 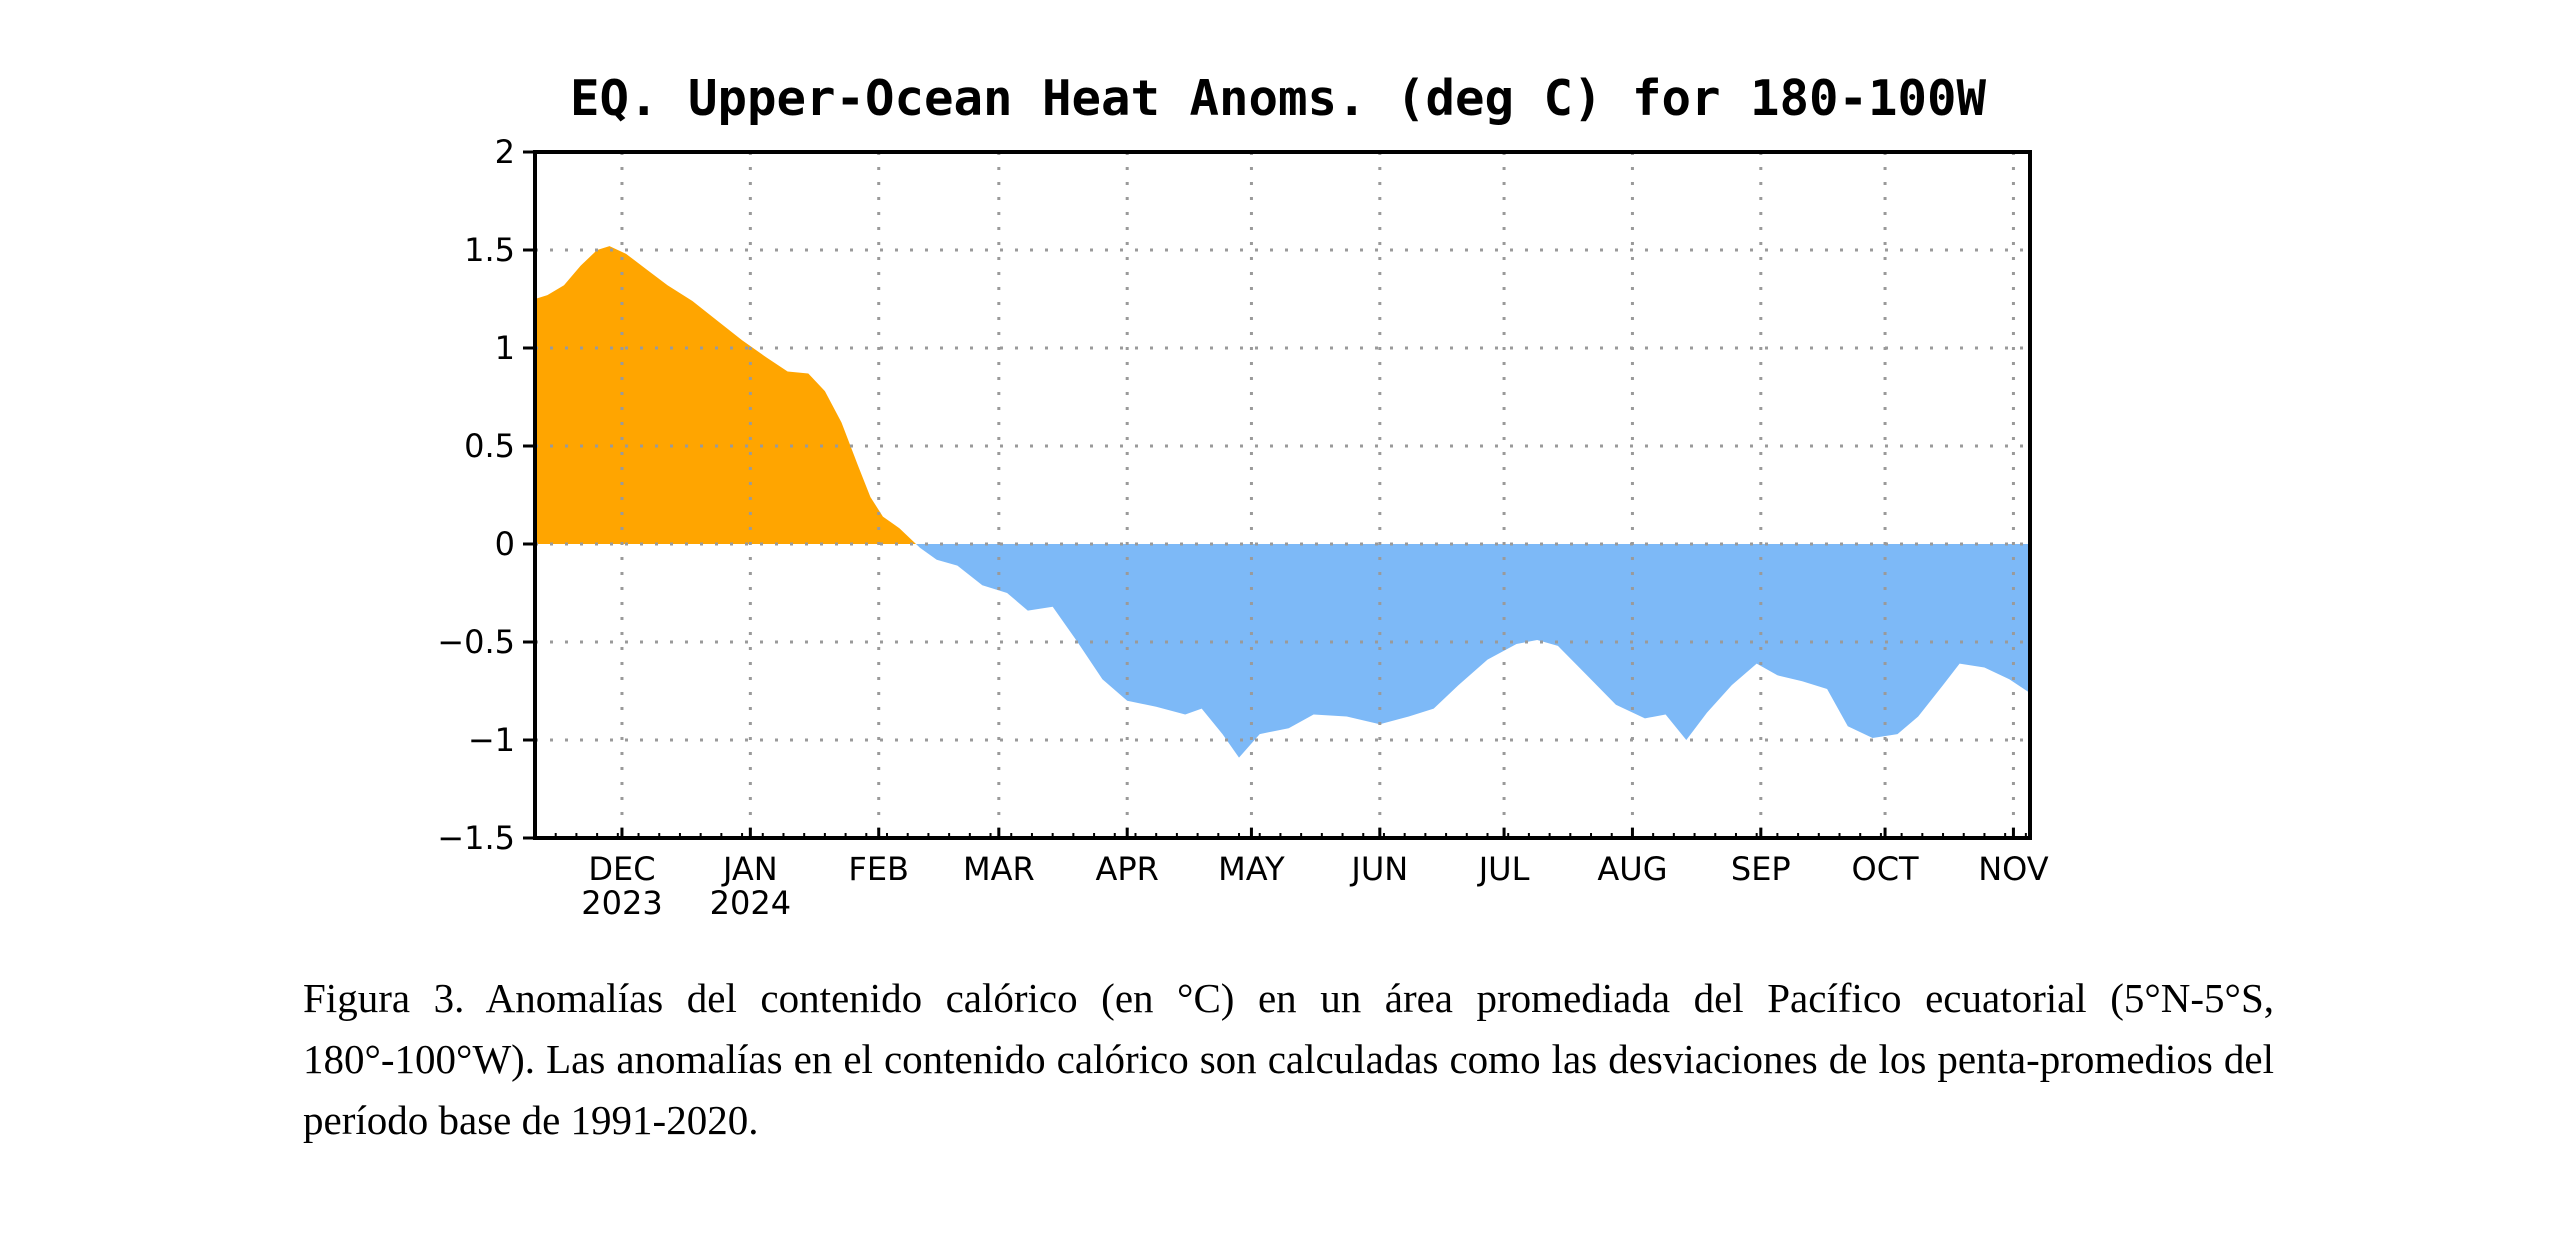 I want to click on x-tick-label: FEB, so click(x=878, y=869).